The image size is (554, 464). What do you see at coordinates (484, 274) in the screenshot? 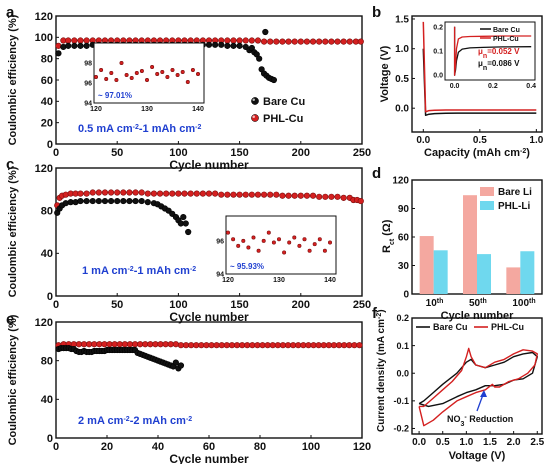
I see `panel-d-phl-bar` at bounding box center [484, 274].